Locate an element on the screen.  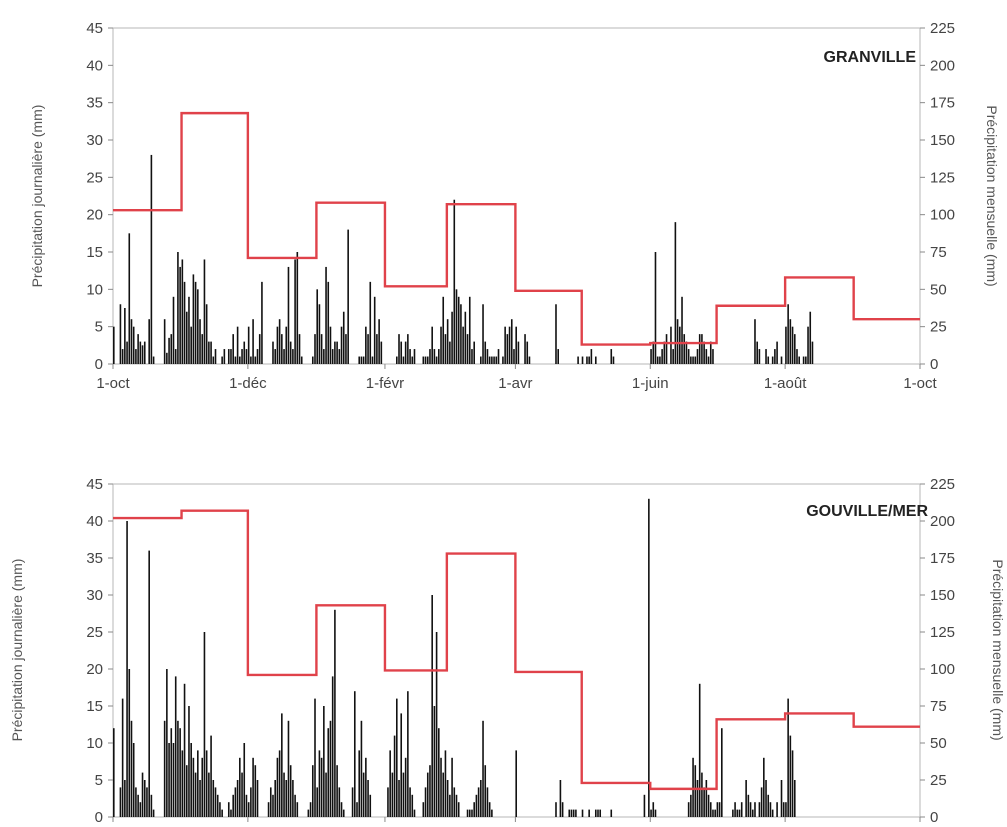
x-tick-label-0: 1-oct is located at coordinates (113, 383).